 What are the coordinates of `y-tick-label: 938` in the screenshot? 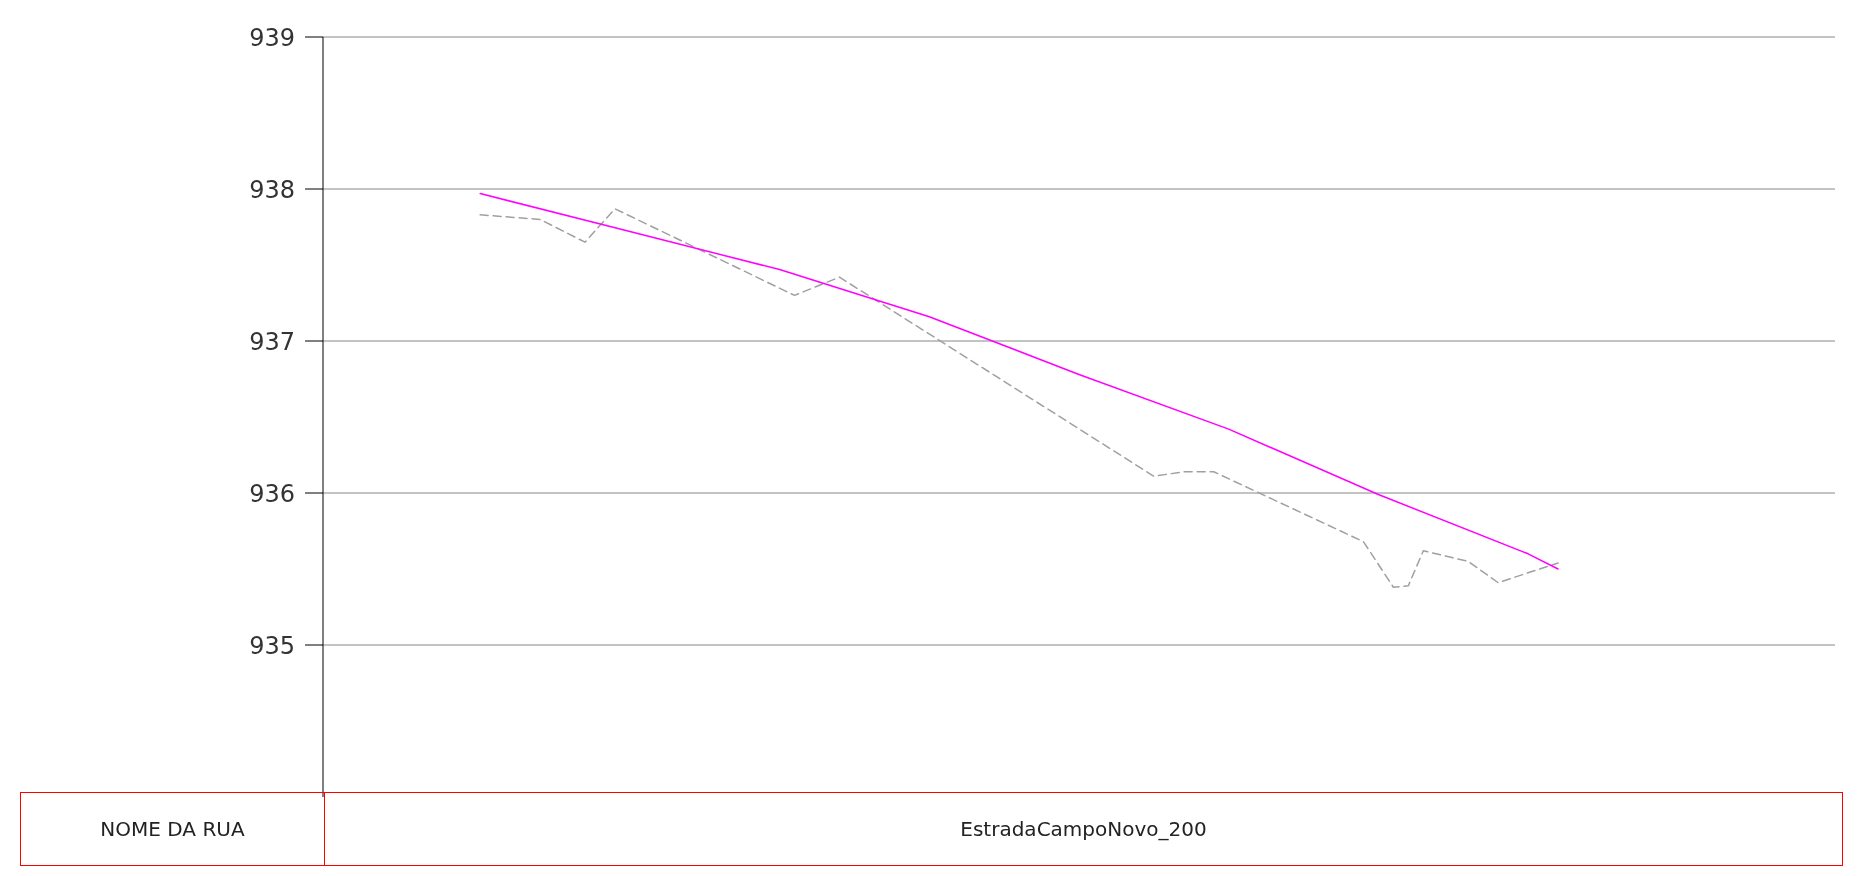 It's located at (272, 189).